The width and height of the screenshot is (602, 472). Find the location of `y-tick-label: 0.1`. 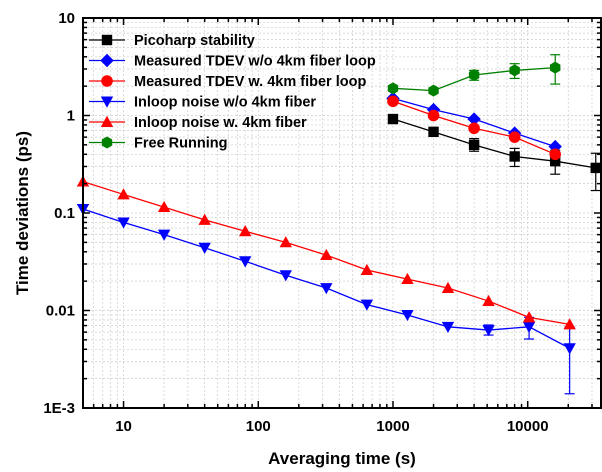

y-tick-label: 0.1 is located at coordinates (64, 213).